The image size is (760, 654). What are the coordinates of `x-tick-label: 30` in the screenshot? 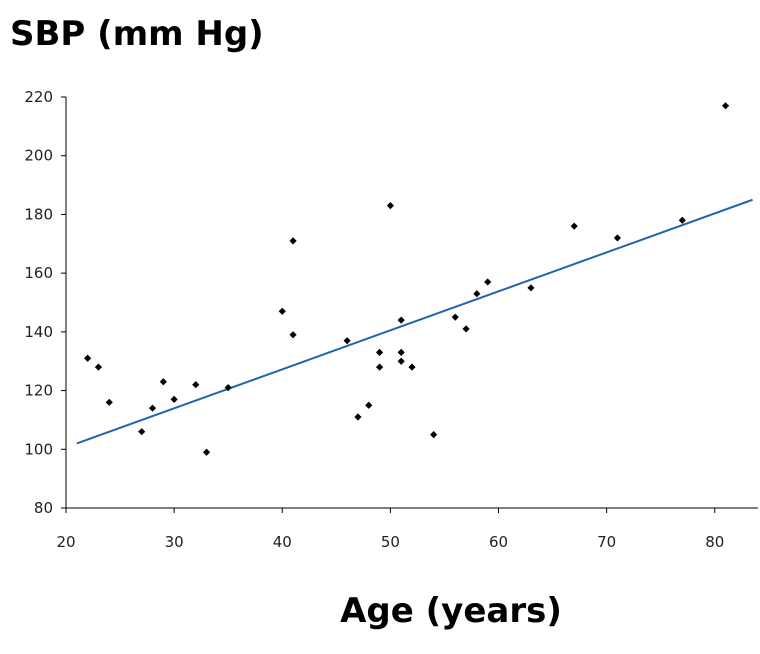 It's located at (174, 542).